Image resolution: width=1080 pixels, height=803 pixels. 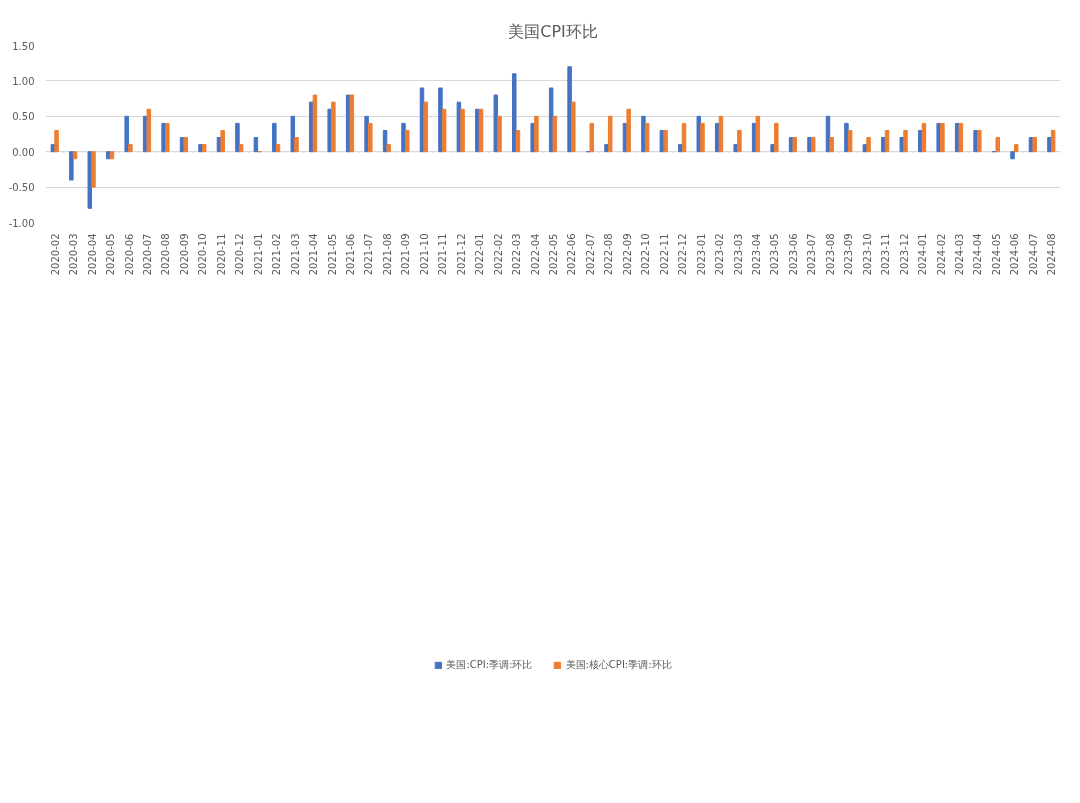 What do you see at coordinates (166, 254) in the screenshot?
I see `x-tick-label: 2020-08` at bounding box center [166, 254].